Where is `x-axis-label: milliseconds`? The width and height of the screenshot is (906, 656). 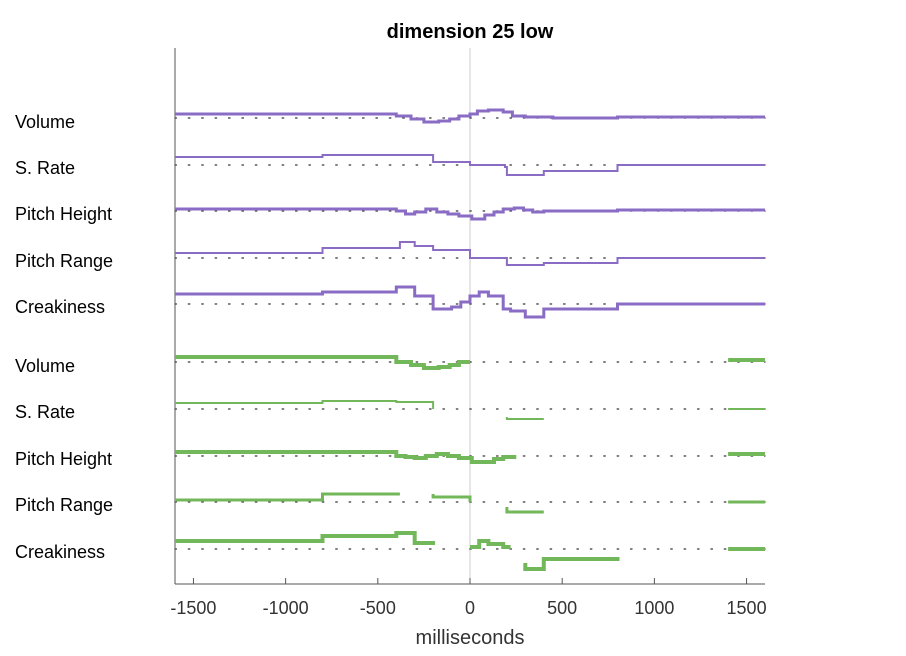 x-axis-label: milliseconds is located at coordinates (470, 638).